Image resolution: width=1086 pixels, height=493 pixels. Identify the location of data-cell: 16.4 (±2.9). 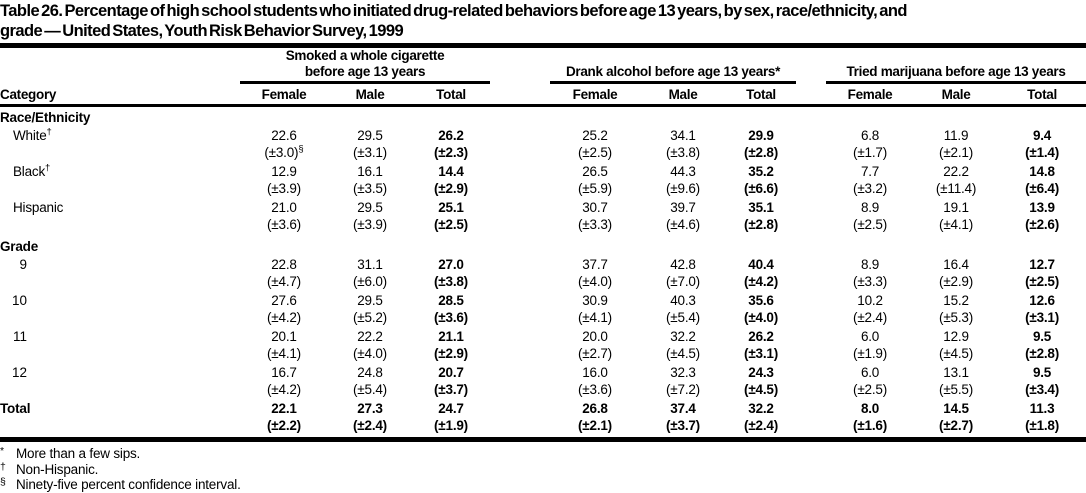
(956, 275).